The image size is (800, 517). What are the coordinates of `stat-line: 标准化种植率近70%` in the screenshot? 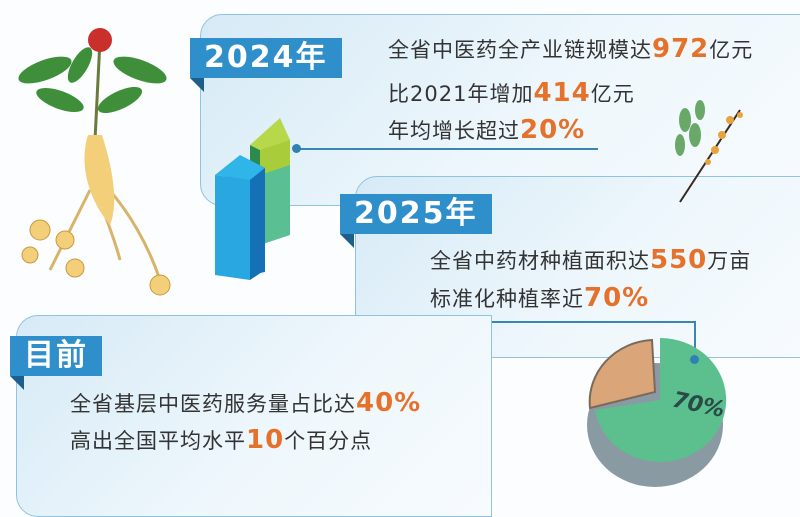 It's located at (540, 298).